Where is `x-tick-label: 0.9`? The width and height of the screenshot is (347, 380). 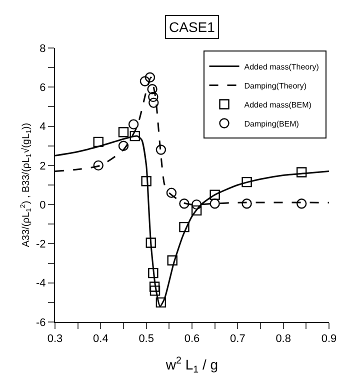 x-tick-label: 0.9 is located at coordinates (329, 339).